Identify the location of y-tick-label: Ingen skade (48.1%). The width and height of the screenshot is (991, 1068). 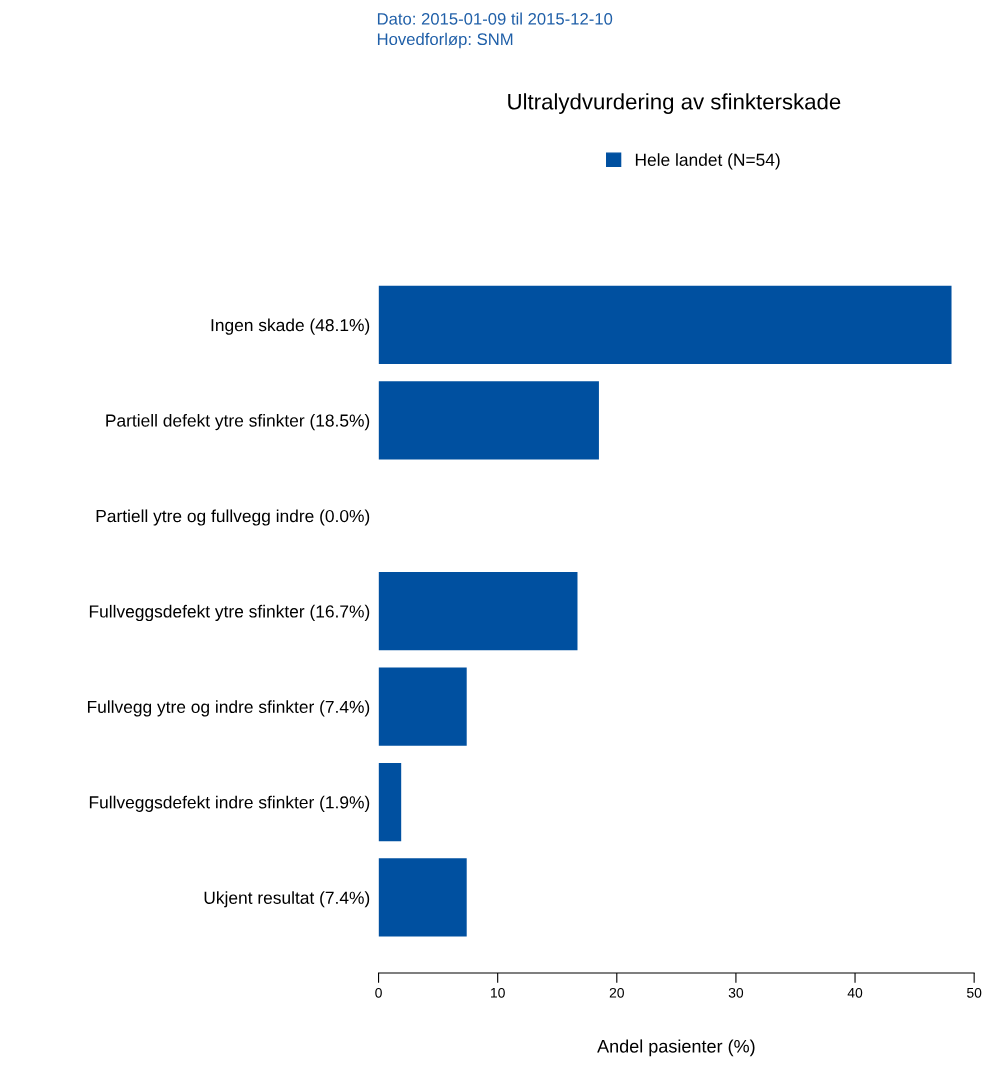
(290, 326).